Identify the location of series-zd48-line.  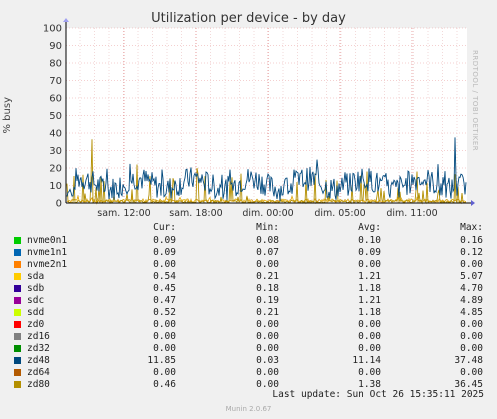
(266, 169).